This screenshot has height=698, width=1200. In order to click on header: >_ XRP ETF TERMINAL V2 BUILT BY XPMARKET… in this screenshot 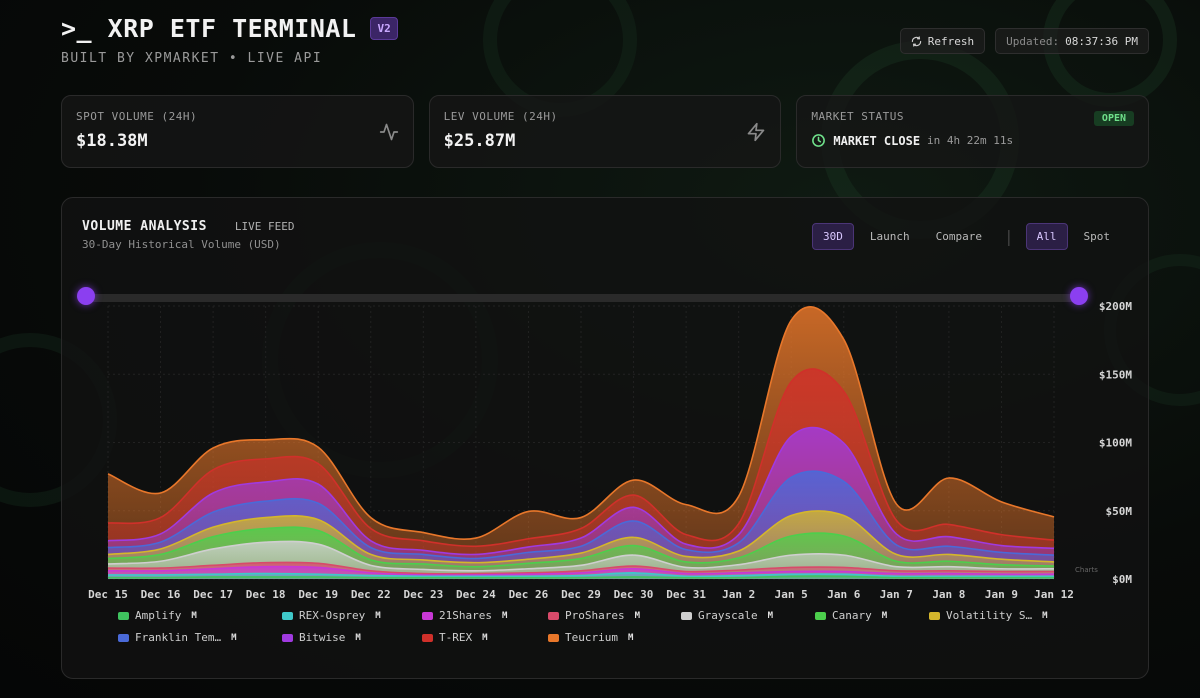, I will do `click(229, 40)`.